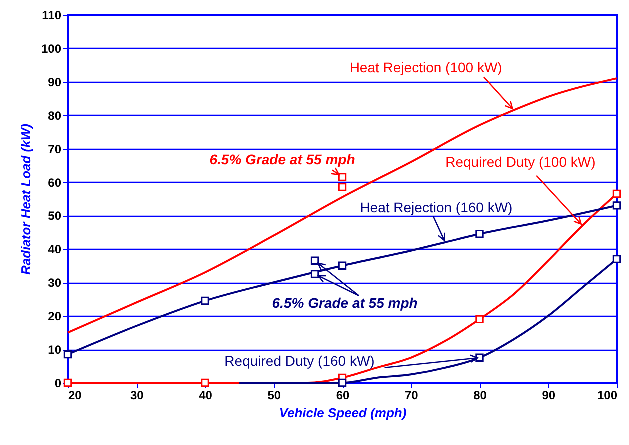 This screenshot has width=629, height=445. I want to click on series-label: Required Duty (160 kW), so click(299, 360).